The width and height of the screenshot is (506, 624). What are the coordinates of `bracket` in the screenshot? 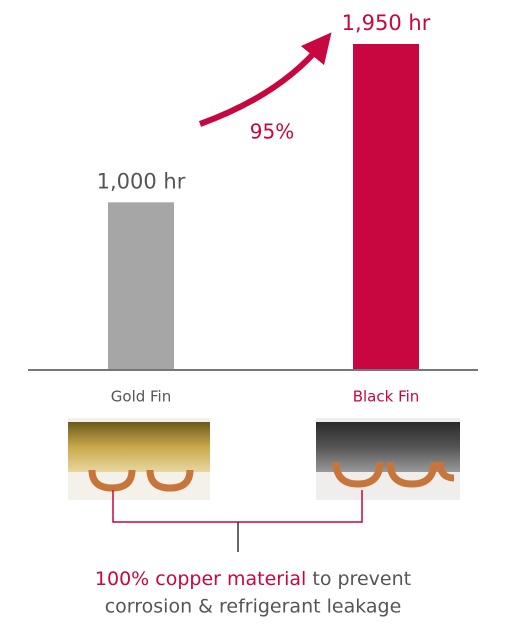 It's located at (237, 521).